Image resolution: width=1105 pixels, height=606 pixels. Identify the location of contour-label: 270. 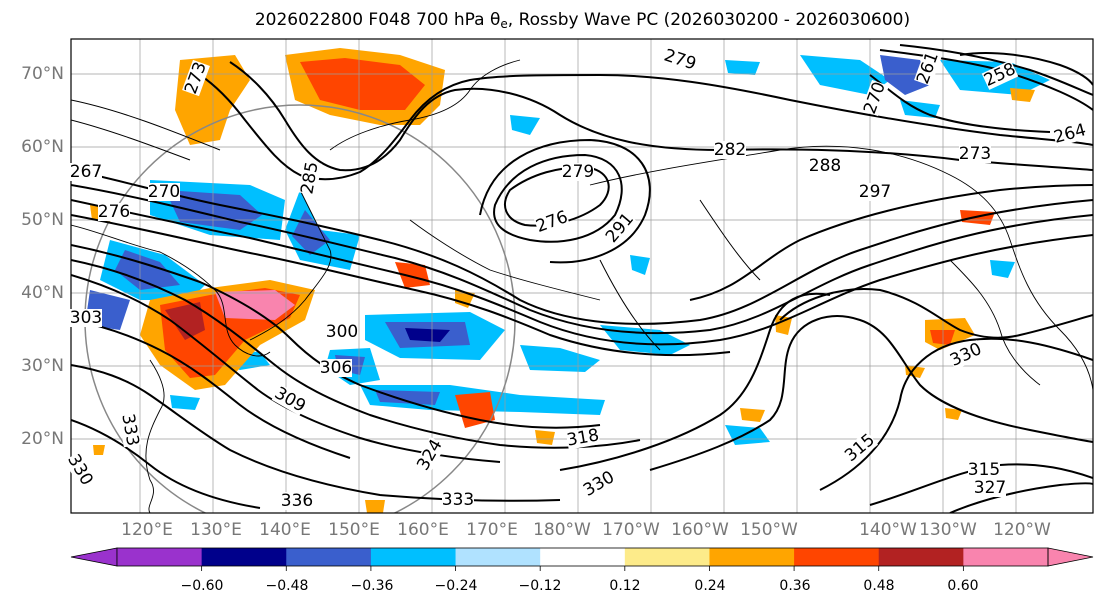
(164, 192).